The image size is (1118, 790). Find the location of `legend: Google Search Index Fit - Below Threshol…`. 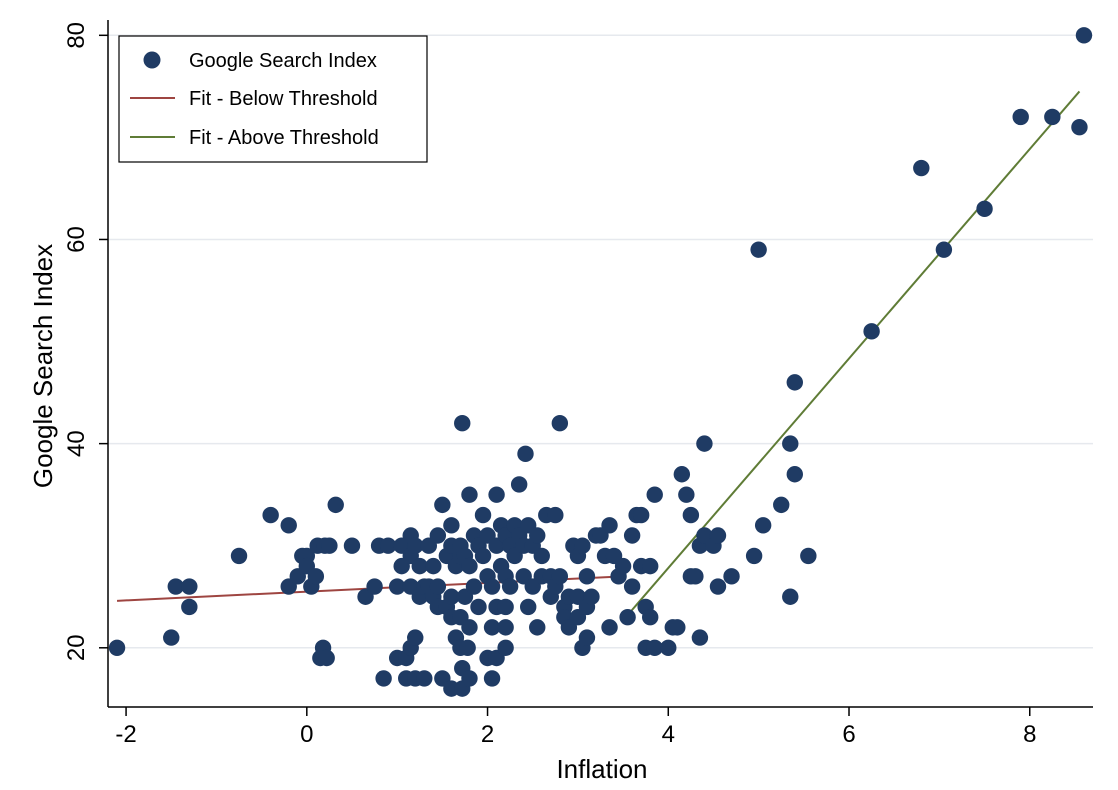

legend: Google Search Index Fit - Below Threshol… is located at coordinates (273, 99).